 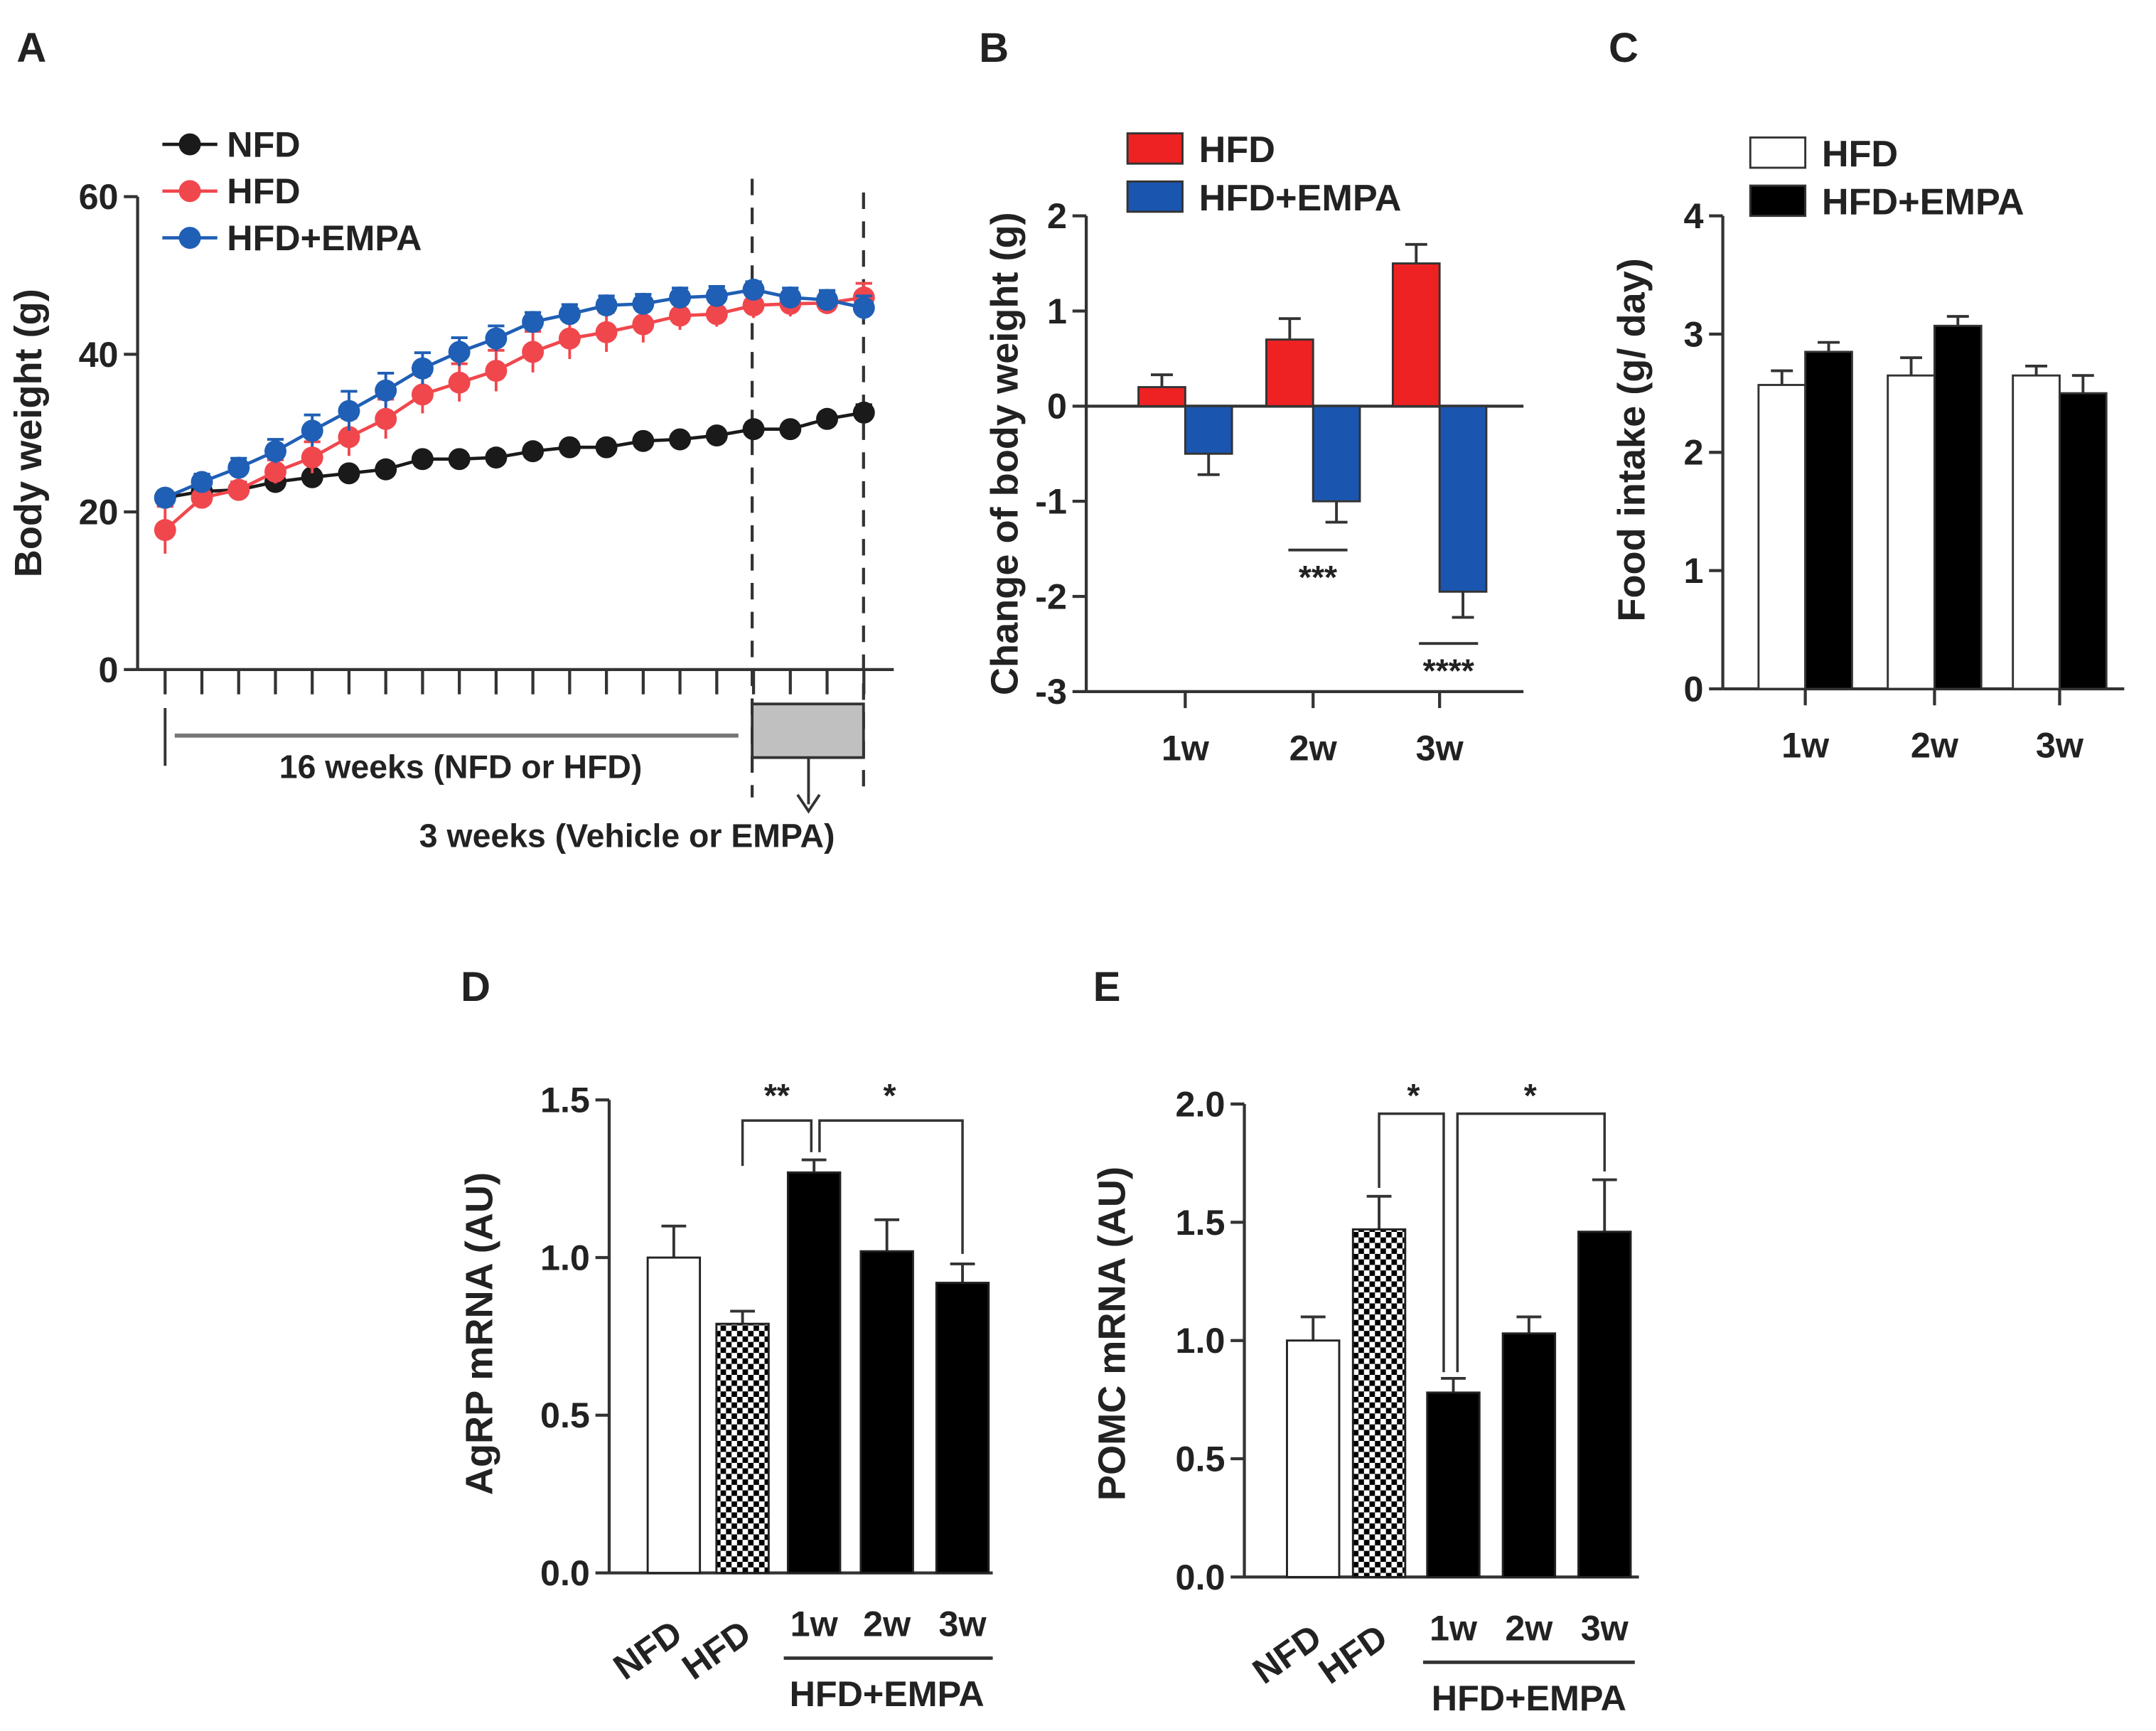 What do you see at coordinates (1440, 748) in the screenshot?
I see `panel-b-x-tick-label: 3w` at bounding box center [1440, 748].